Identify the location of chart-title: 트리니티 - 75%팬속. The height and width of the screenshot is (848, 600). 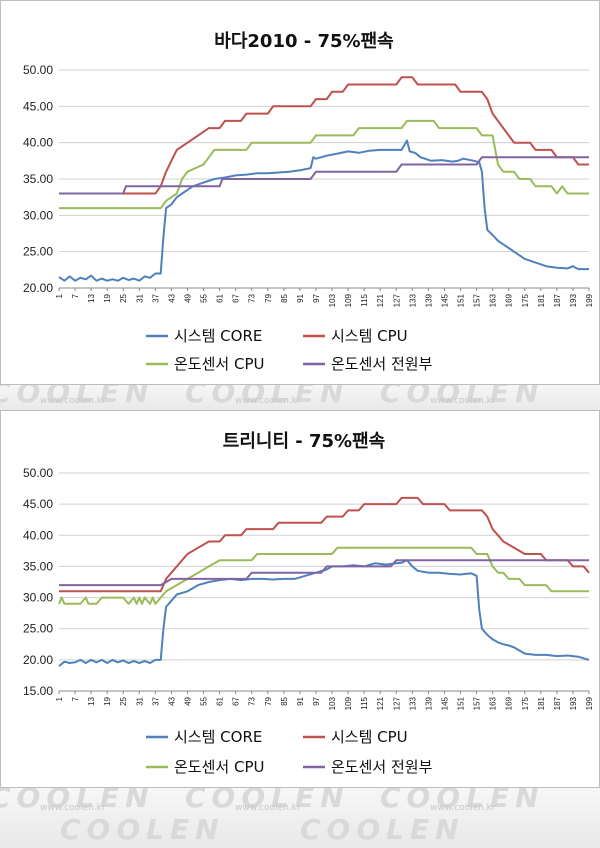
(304, 441).